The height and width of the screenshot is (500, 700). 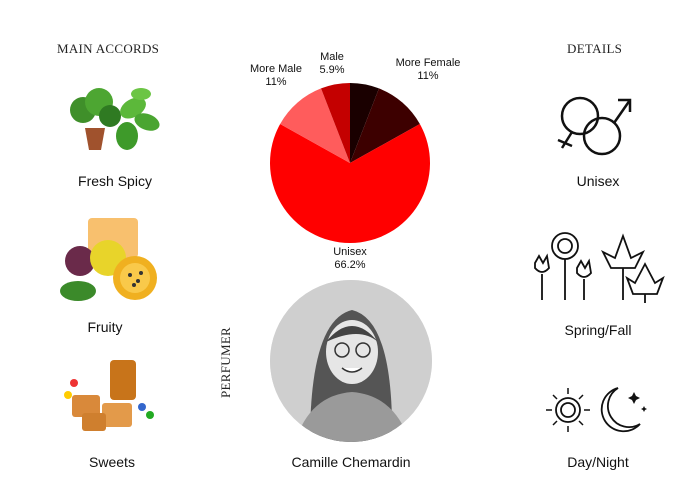 I want to click on main-accords-heading: MAIN ACCORDS, so click(x=108, y=48).